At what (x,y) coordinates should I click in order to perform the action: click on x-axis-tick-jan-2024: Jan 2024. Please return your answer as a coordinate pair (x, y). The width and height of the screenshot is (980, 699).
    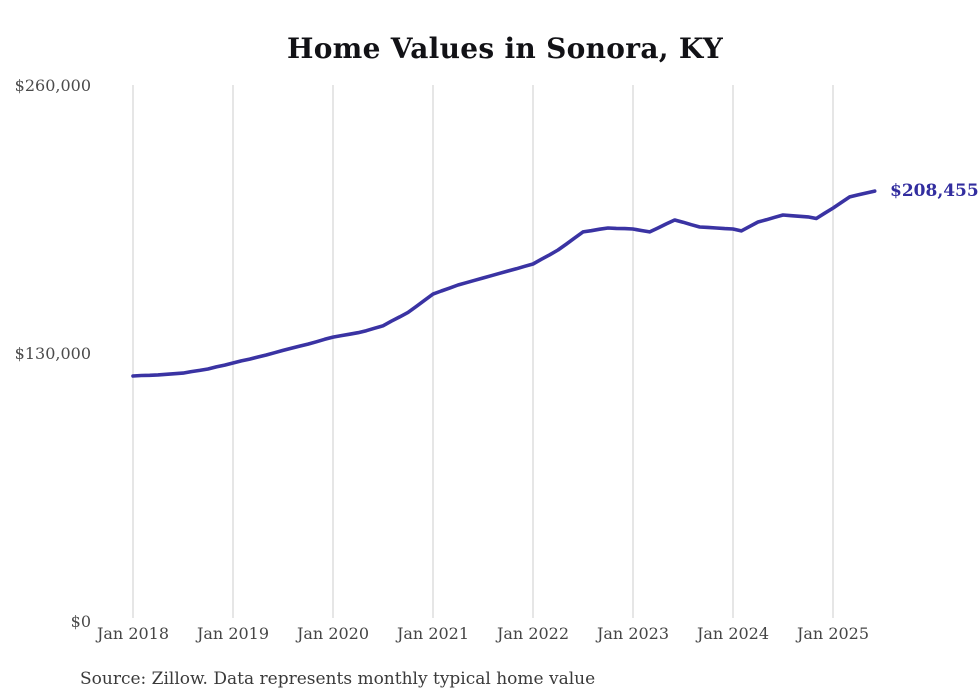
    Looking at the image, I should click on (733, 633).